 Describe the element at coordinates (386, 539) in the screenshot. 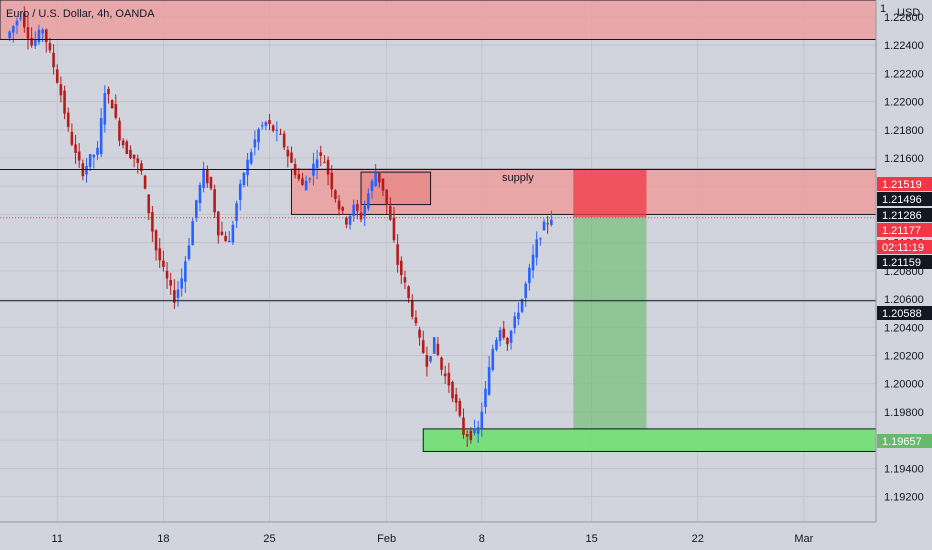

I see `x-tick-label: Feb` at that location.